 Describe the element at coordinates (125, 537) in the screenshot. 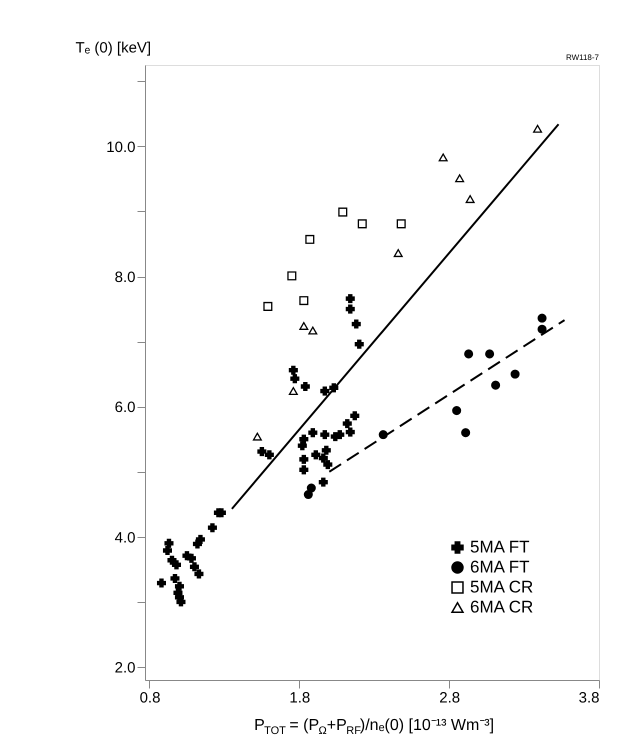

I see `y-tick-label: 4.0` at that location.